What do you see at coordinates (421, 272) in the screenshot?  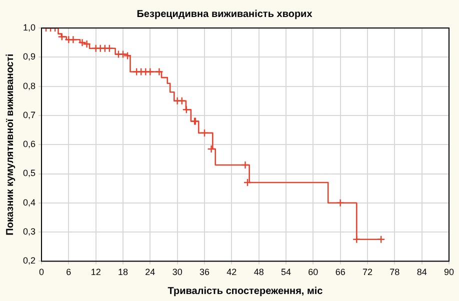 I see `x-tick-label: 84` at bounding box center [421, 272].